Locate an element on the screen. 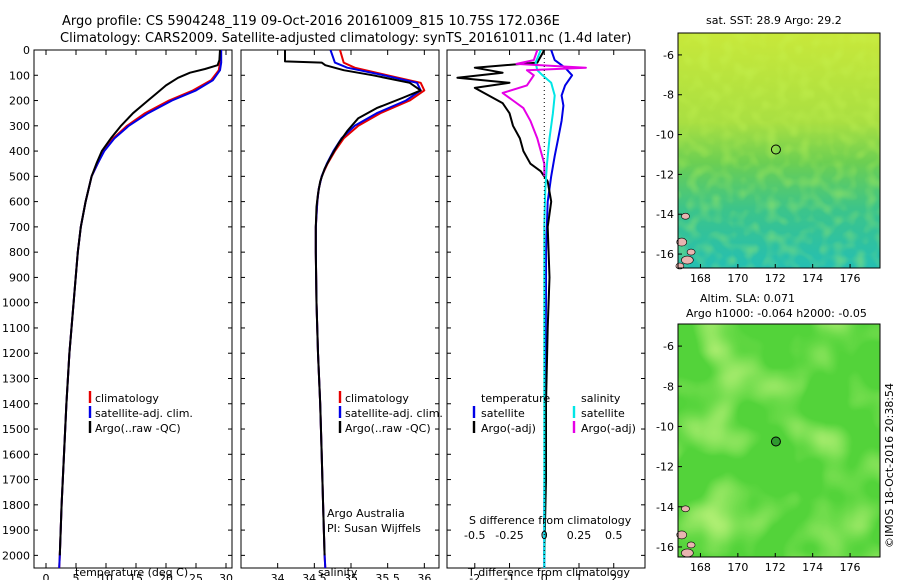 The image size is (900, 580). y-tick-label: 400 is located at coordinates (19, 151).